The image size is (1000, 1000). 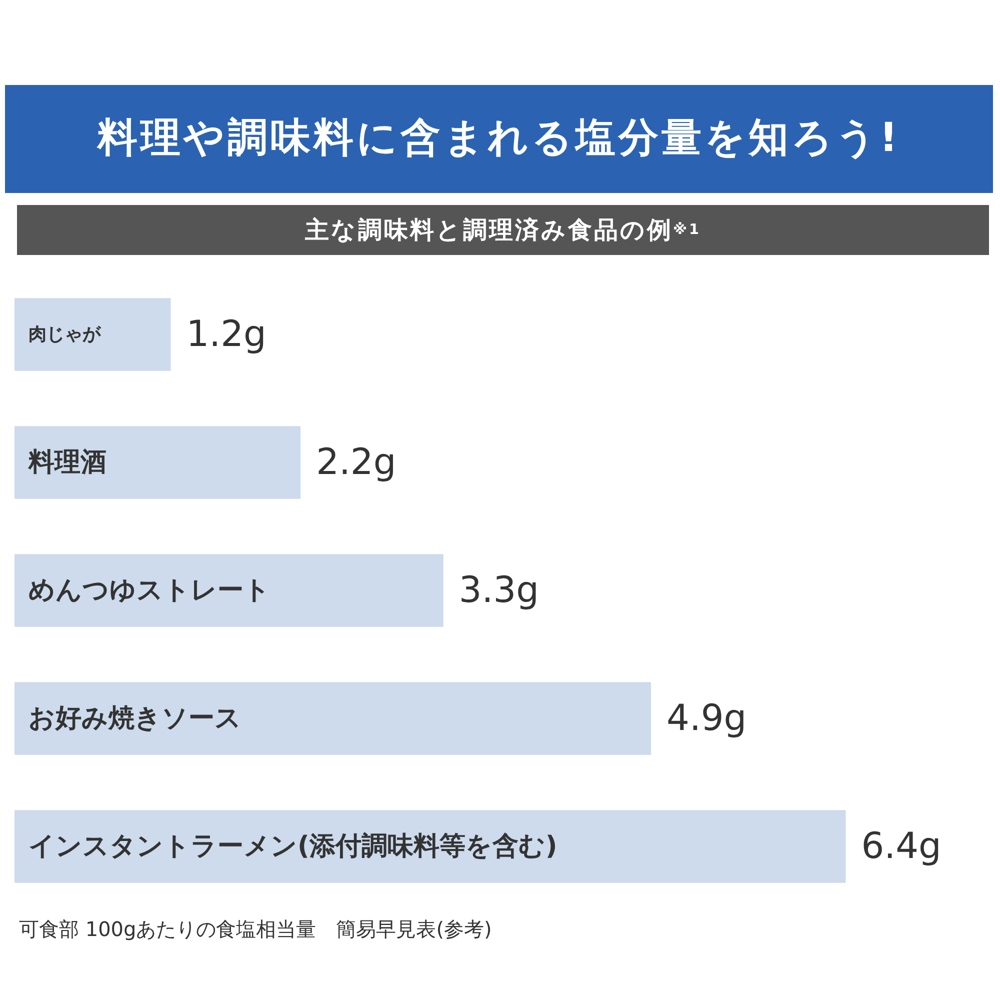 What do you see at coordinates (706, 718) in the screenshot?
I see `data-label: 4.9g` at bounding box center [706, 718].